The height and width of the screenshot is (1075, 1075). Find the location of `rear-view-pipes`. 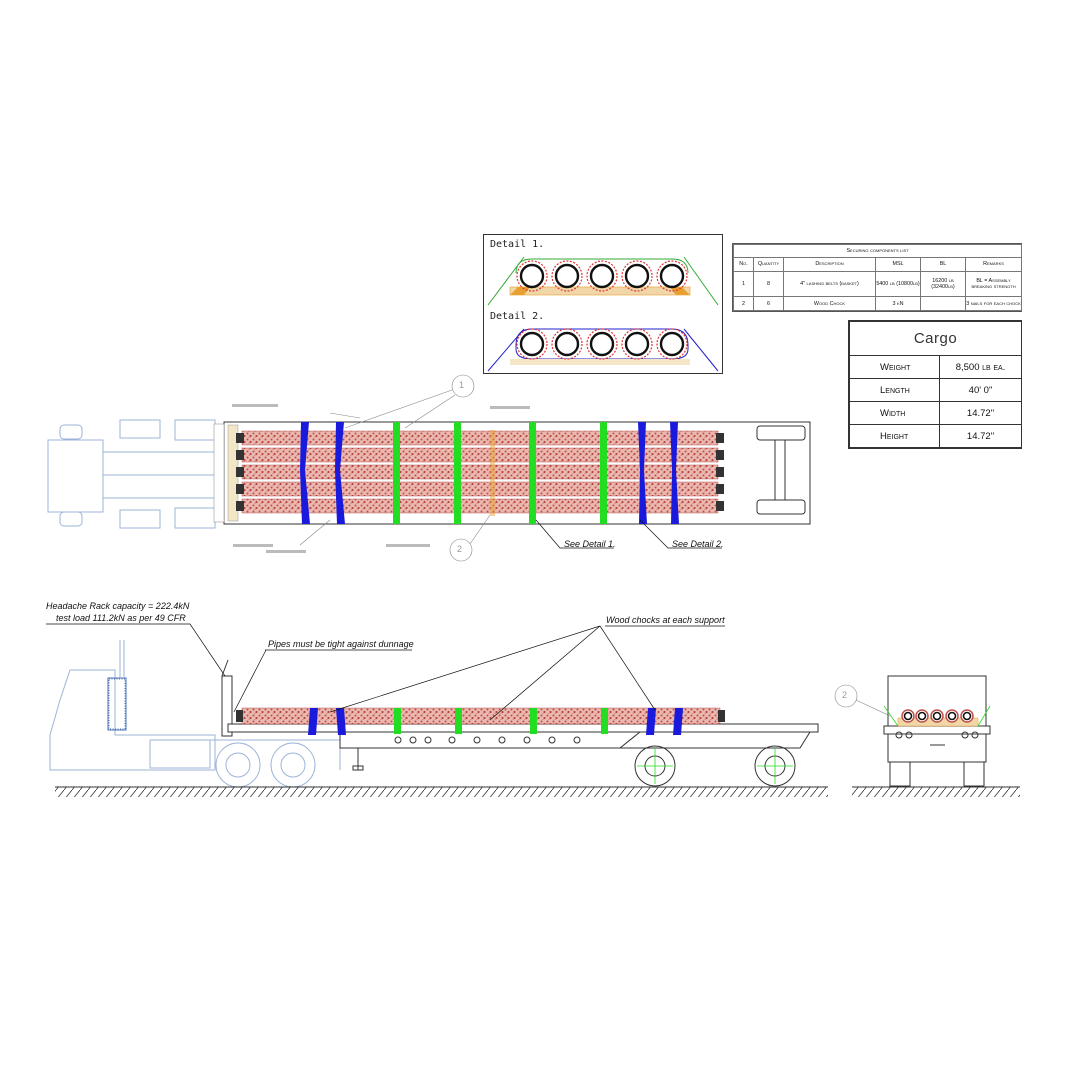

rear-view-pipes is located at coordinates (912, 705).